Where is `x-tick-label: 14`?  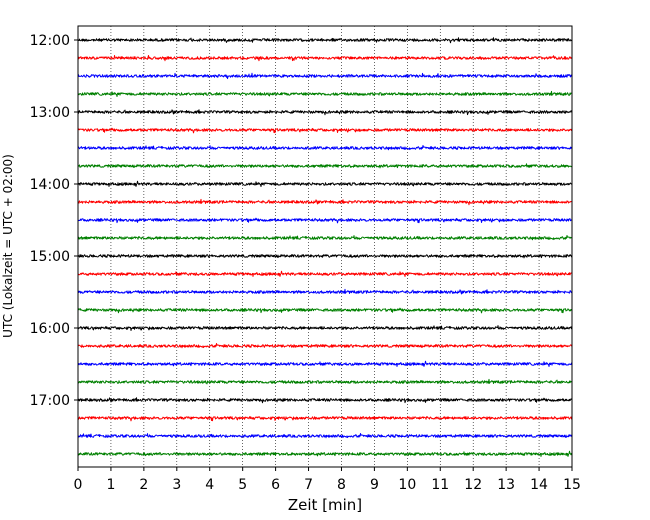
x-tick-label: 14 is located at coordinates (539, 485).